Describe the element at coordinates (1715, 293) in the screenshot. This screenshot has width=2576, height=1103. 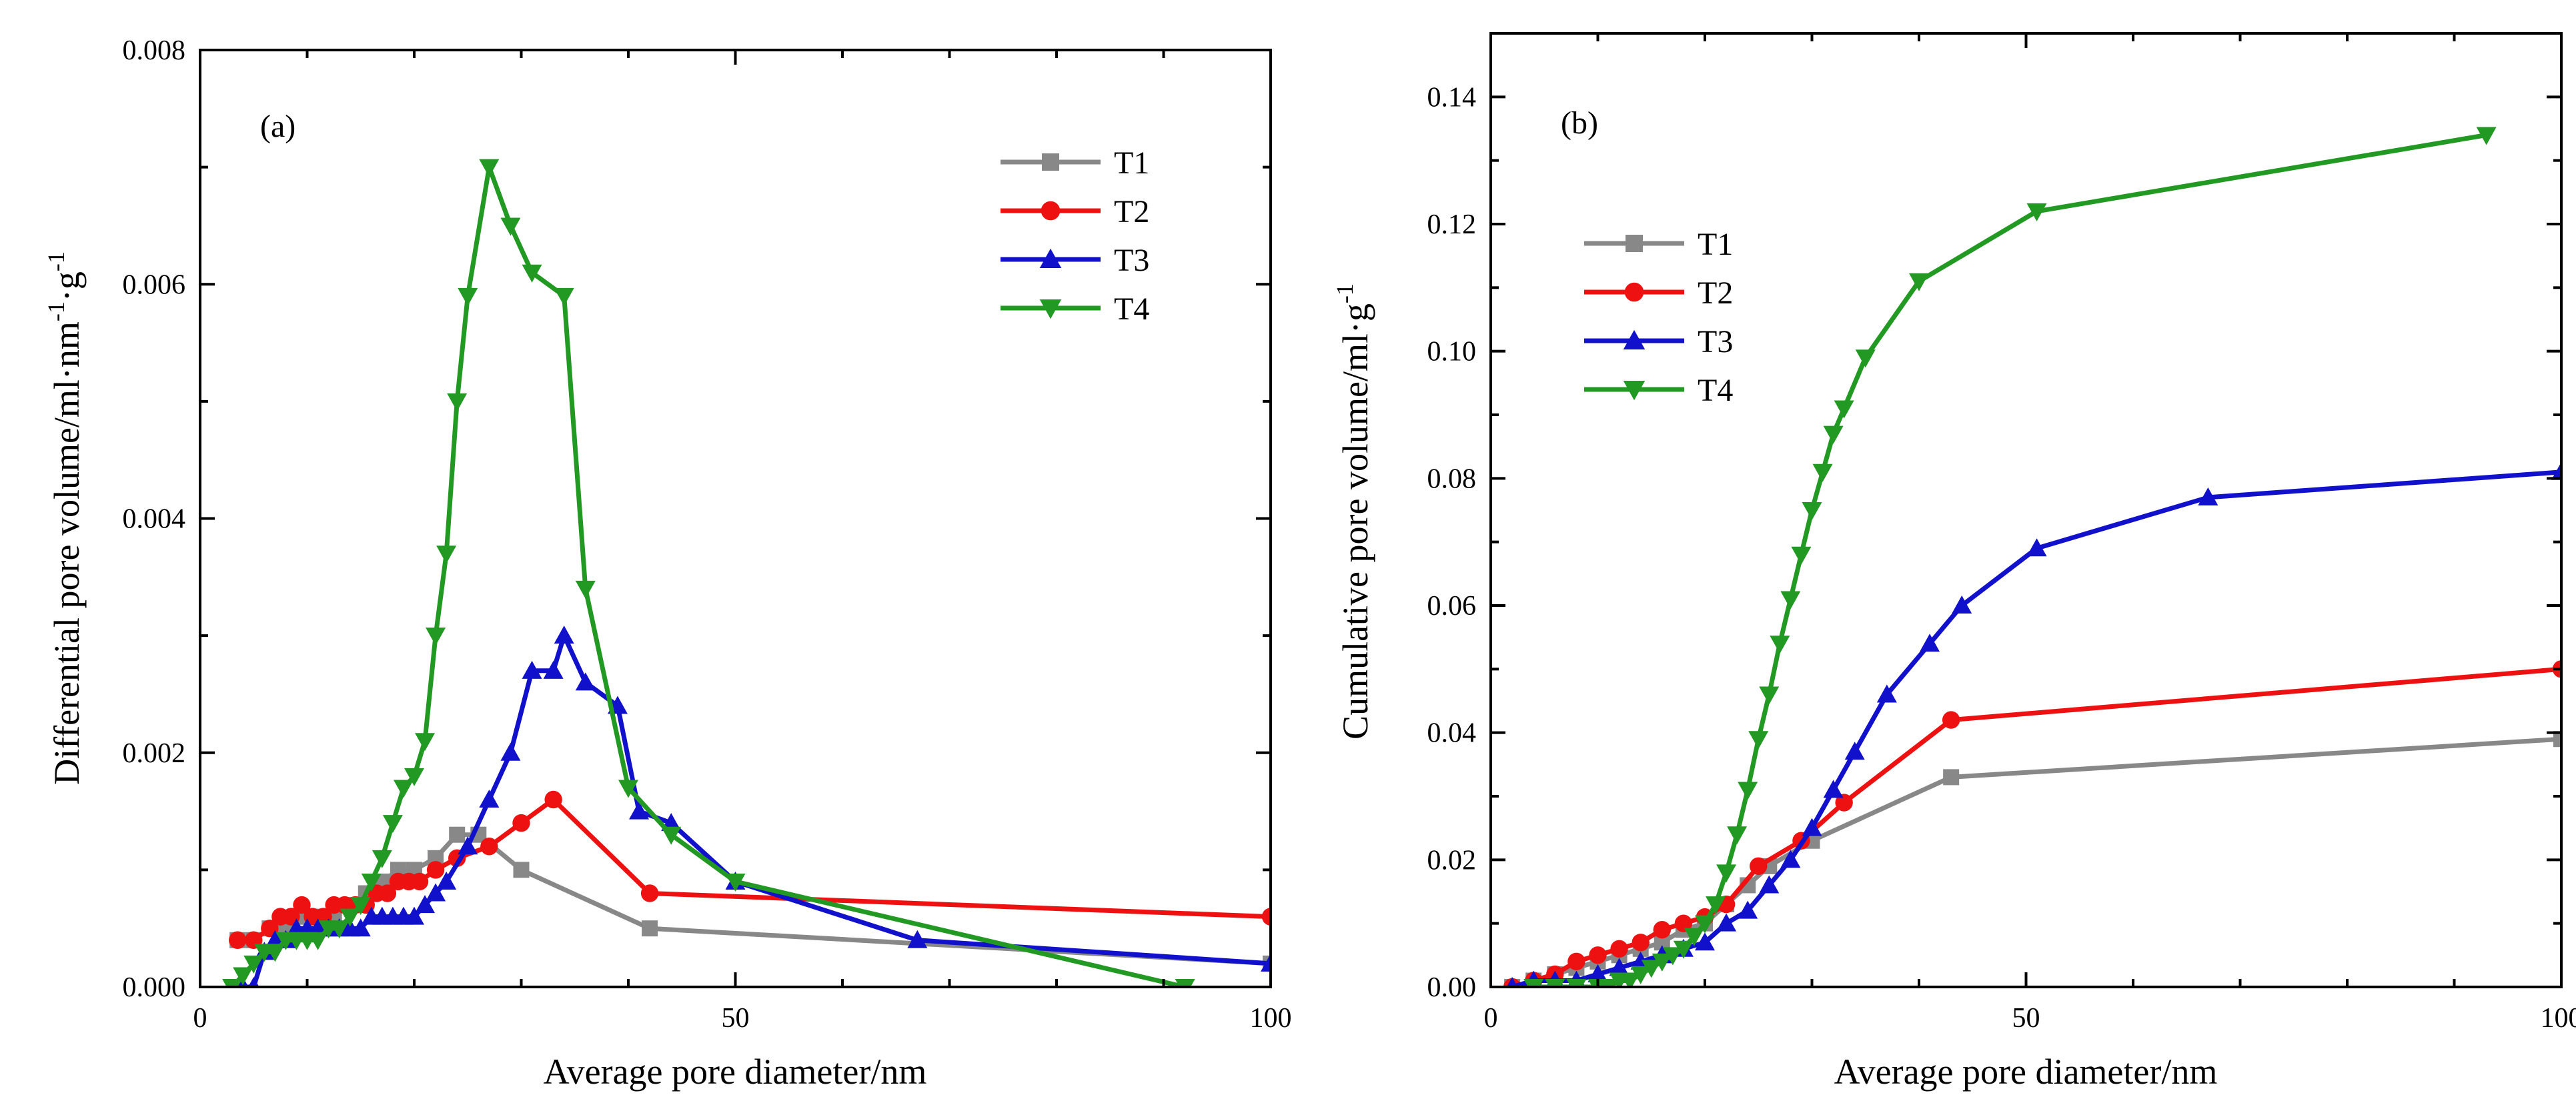
I see `panel-b-legend-t2-label: T2` at that location.